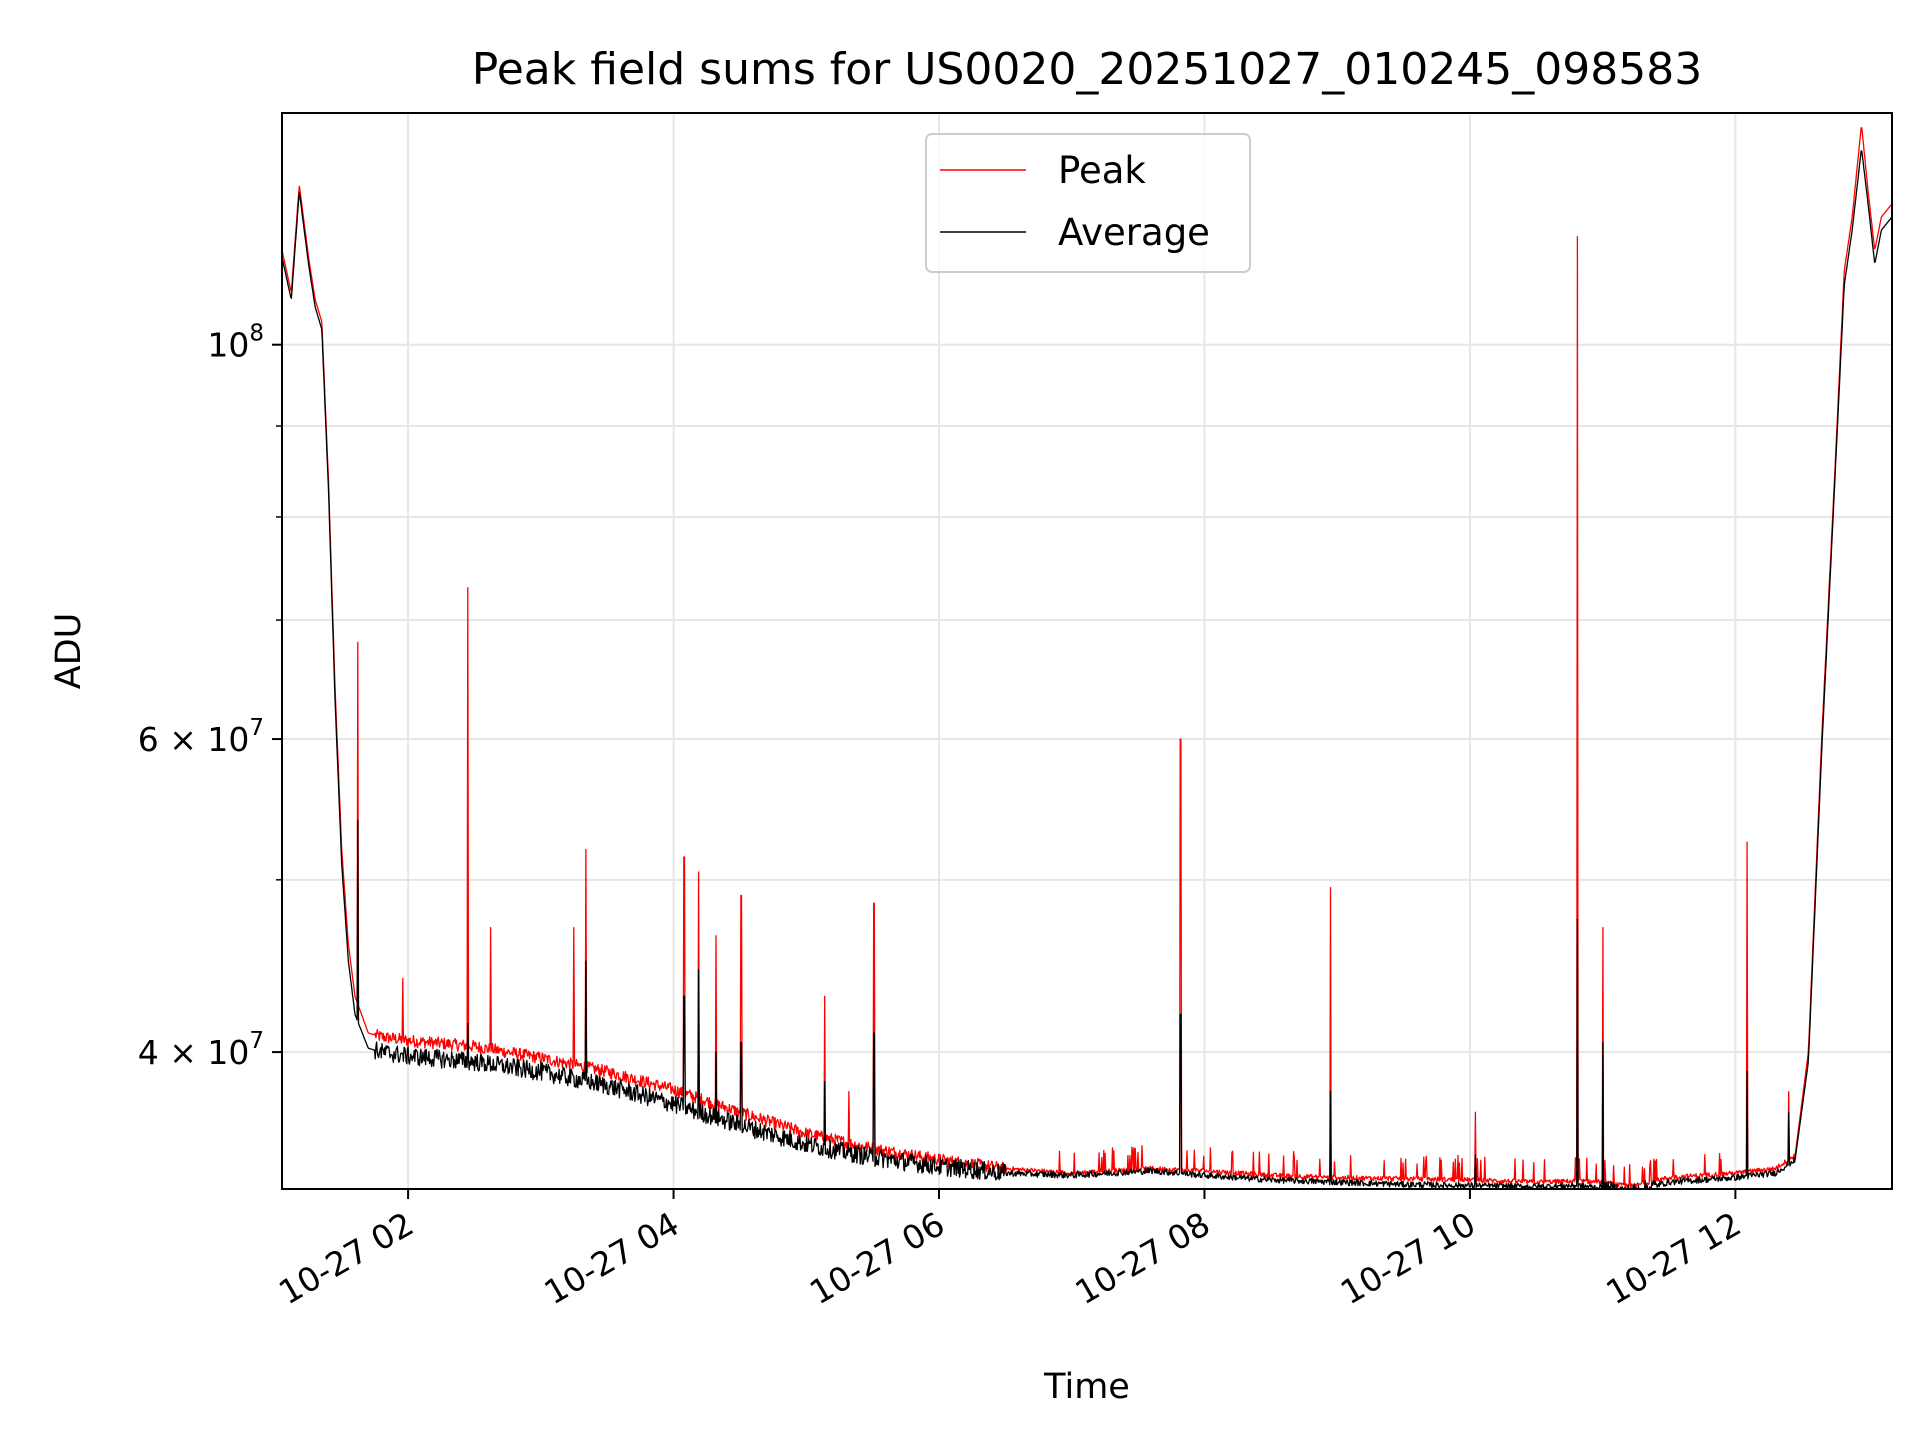 Image resolution: width=1920 pixels, height=1440 pixels. Describe the element at coordinates (1086, 1387) in the screenshot. I see `x-axis-label: Time` at that location.